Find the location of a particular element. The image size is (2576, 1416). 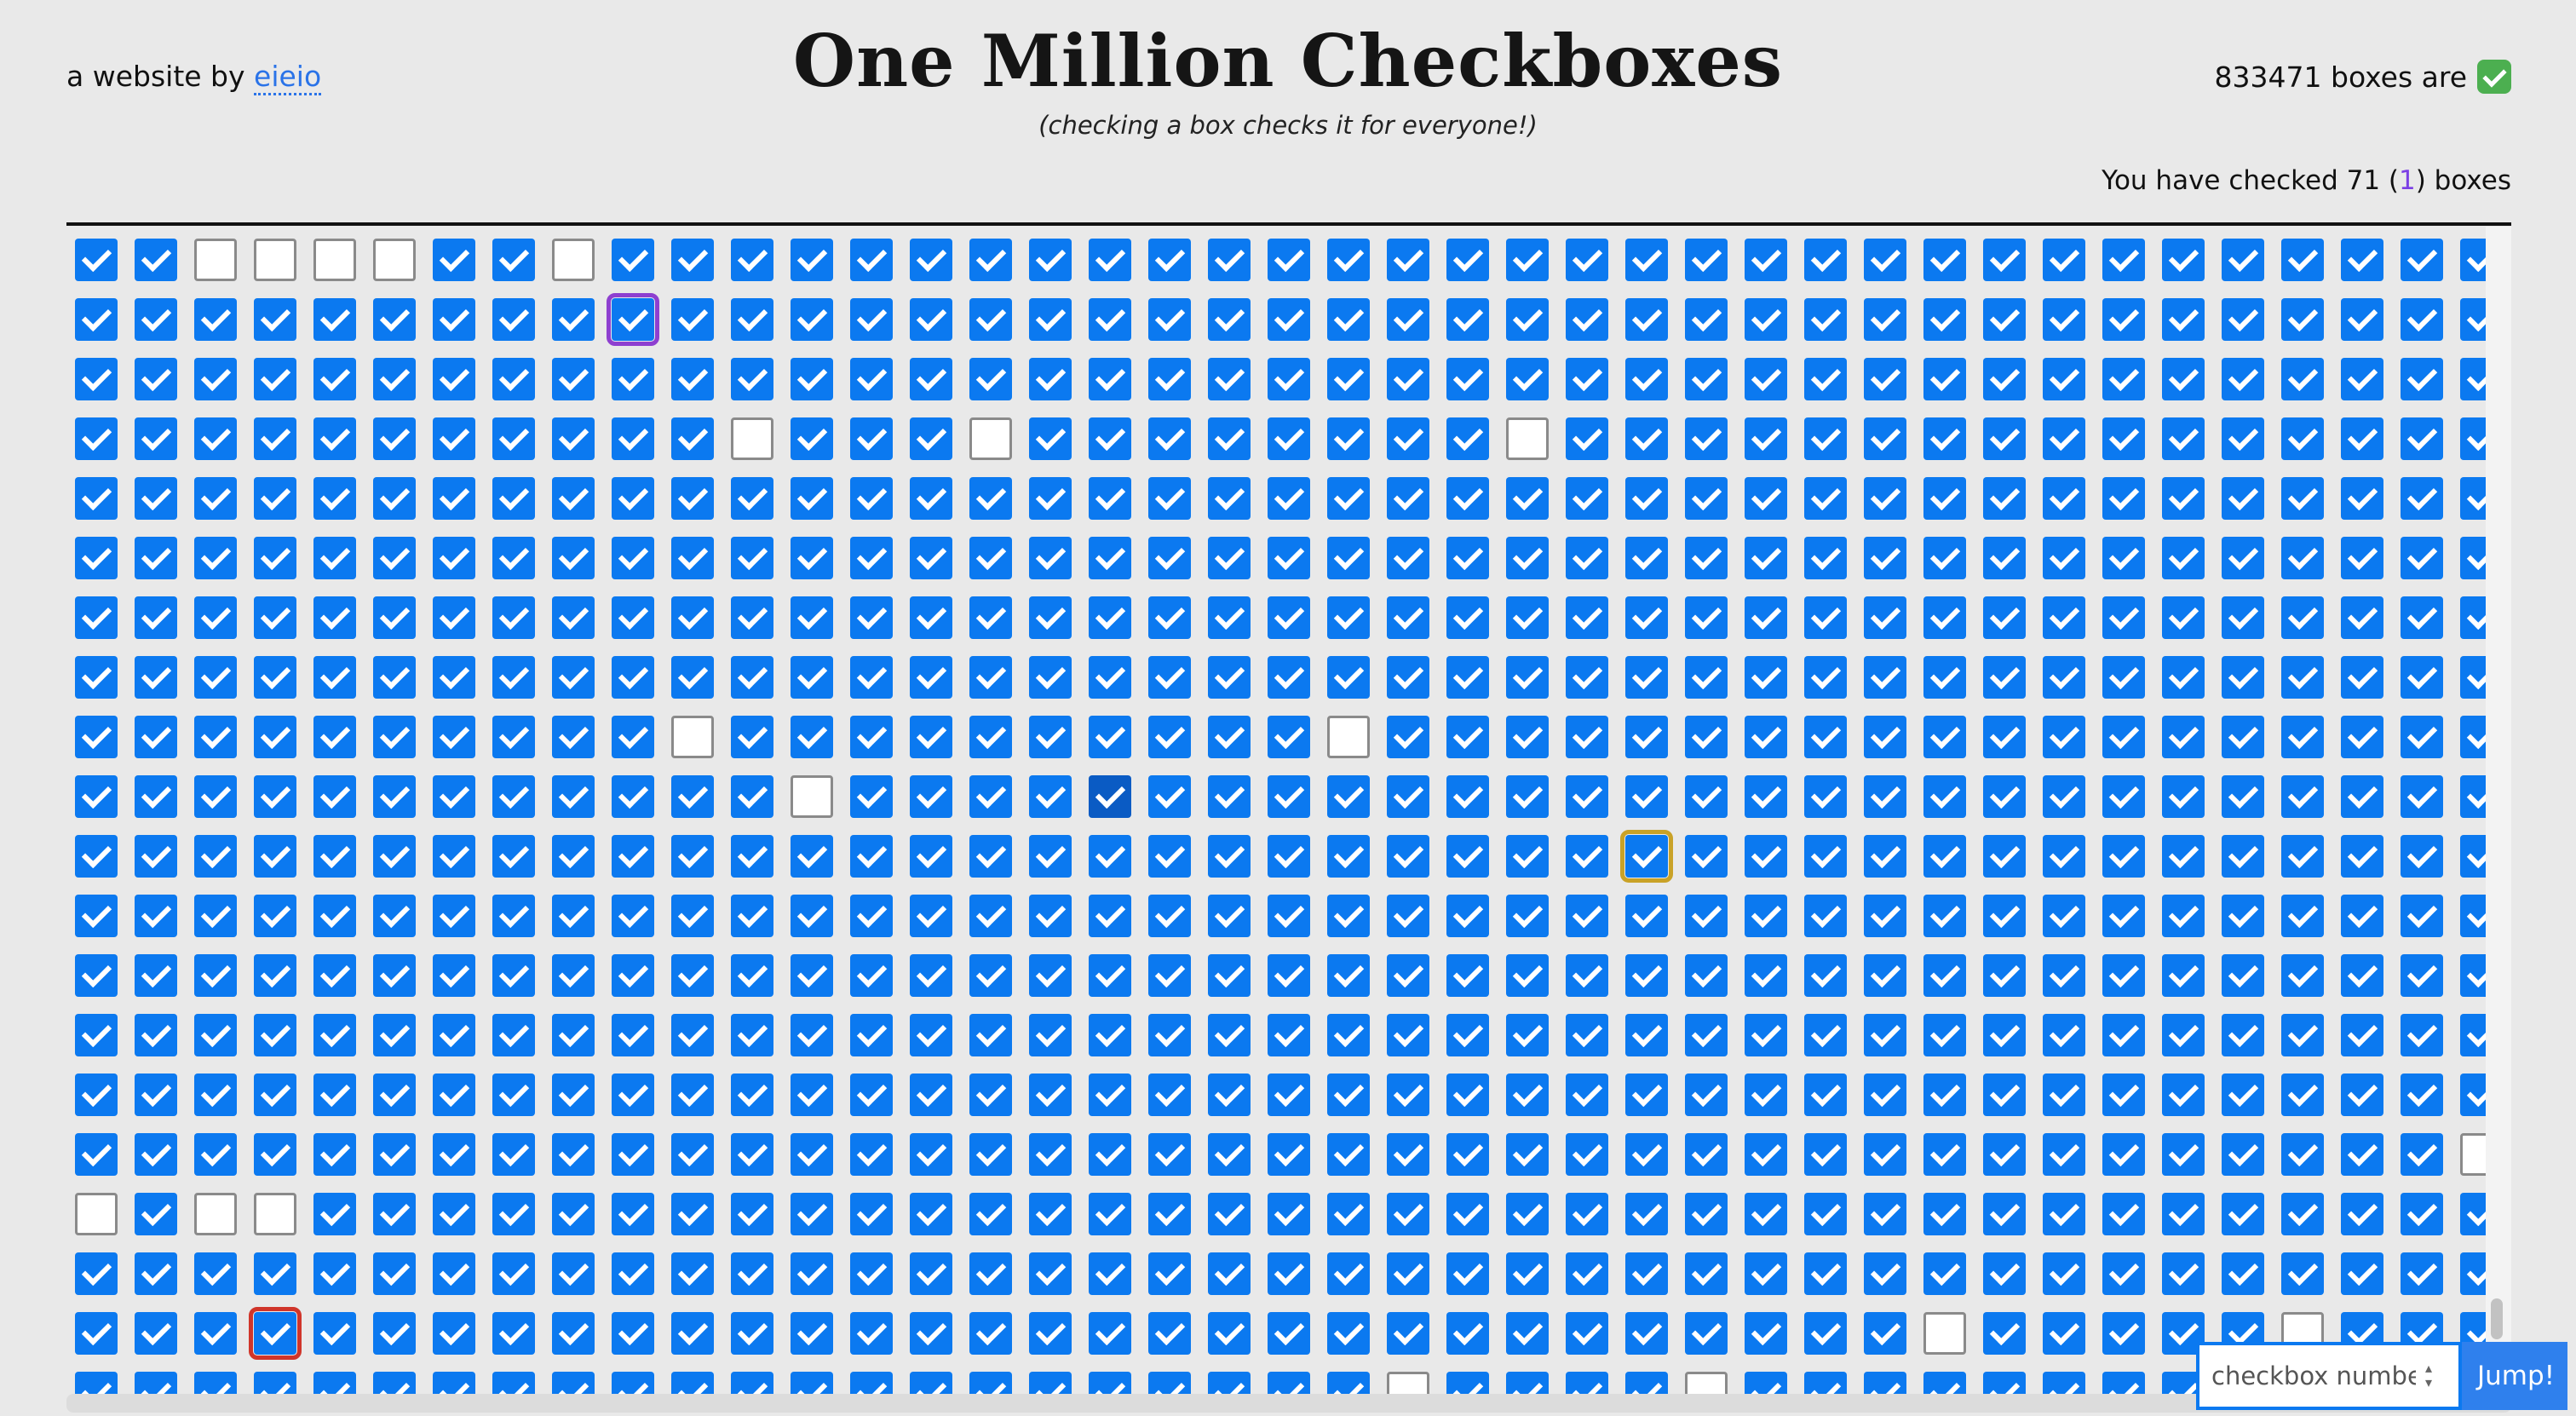

number-spinner-icon: ▴ ▾ is located at coordinates (2429, 1375).